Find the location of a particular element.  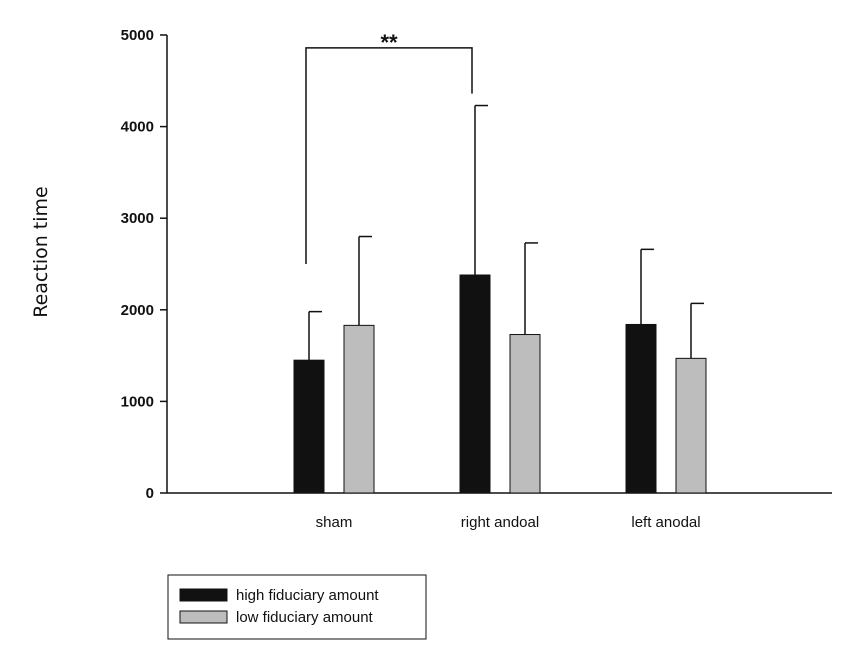

y-tick-label: 4000 is located at coordinates (137, 127).